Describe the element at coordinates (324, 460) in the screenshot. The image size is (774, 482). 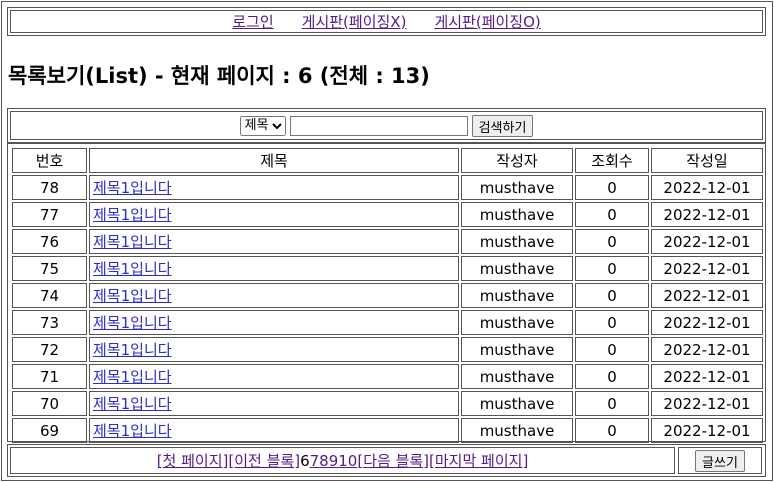
I see `page-link-8: 8` at that location.